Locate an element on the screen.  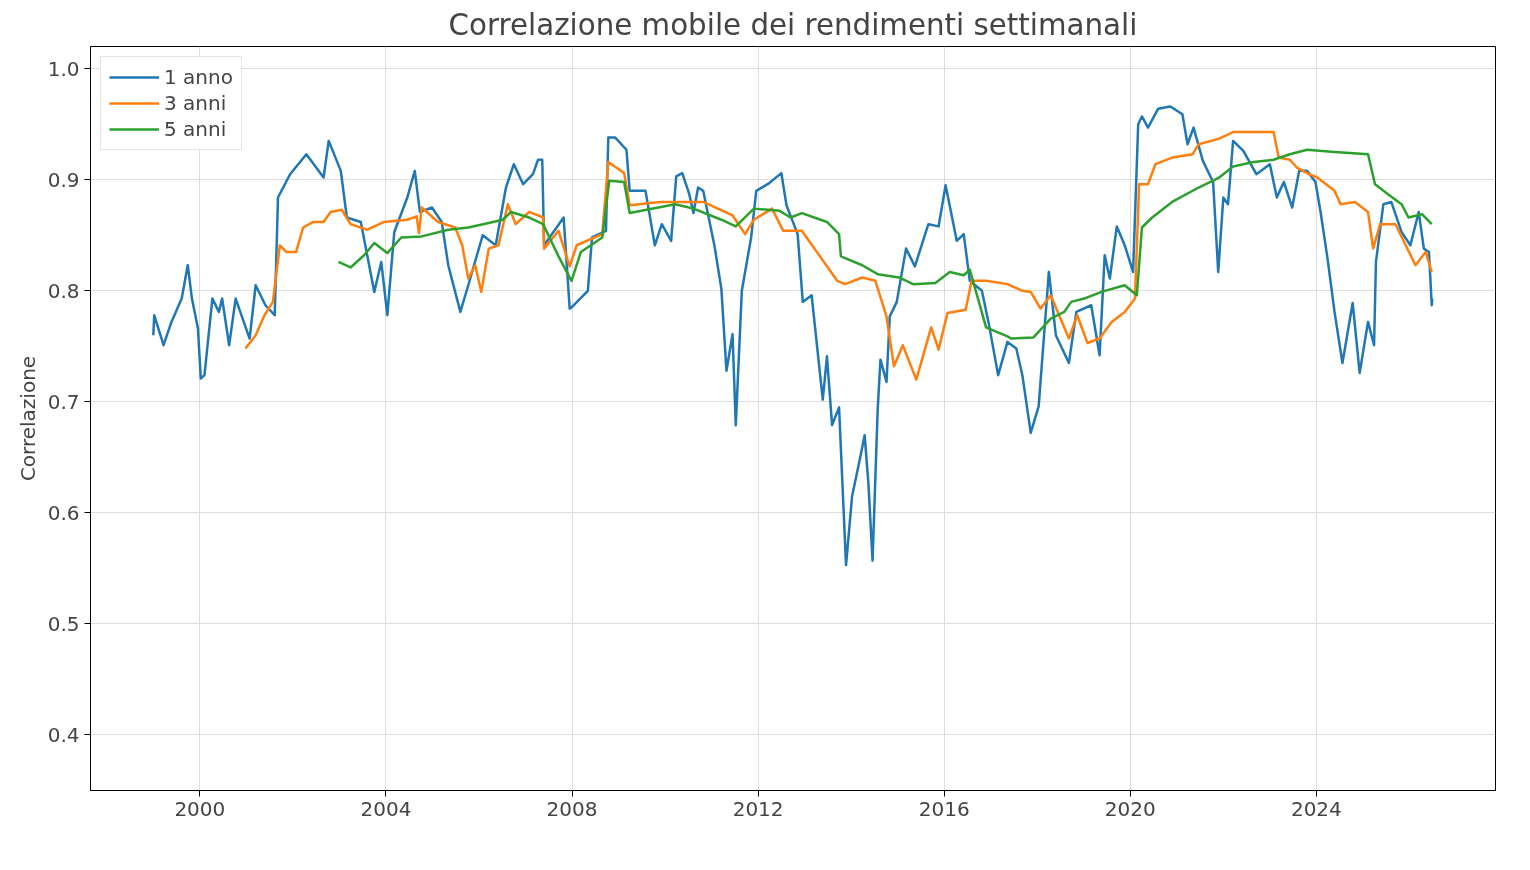
y-tick-label: 1.0 is located at coordinates (63, 68).